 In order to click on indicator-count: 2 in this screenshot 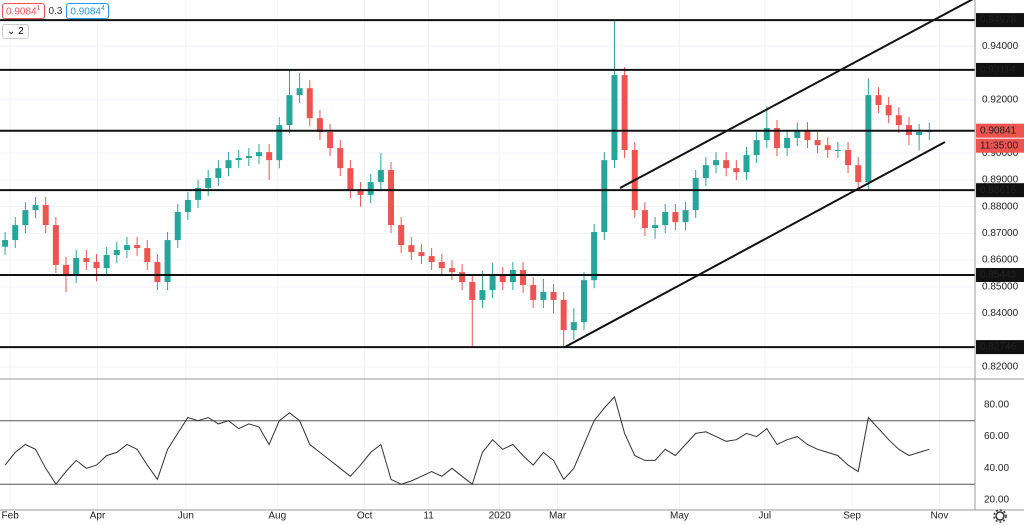, I will do `click(21, 31)`.